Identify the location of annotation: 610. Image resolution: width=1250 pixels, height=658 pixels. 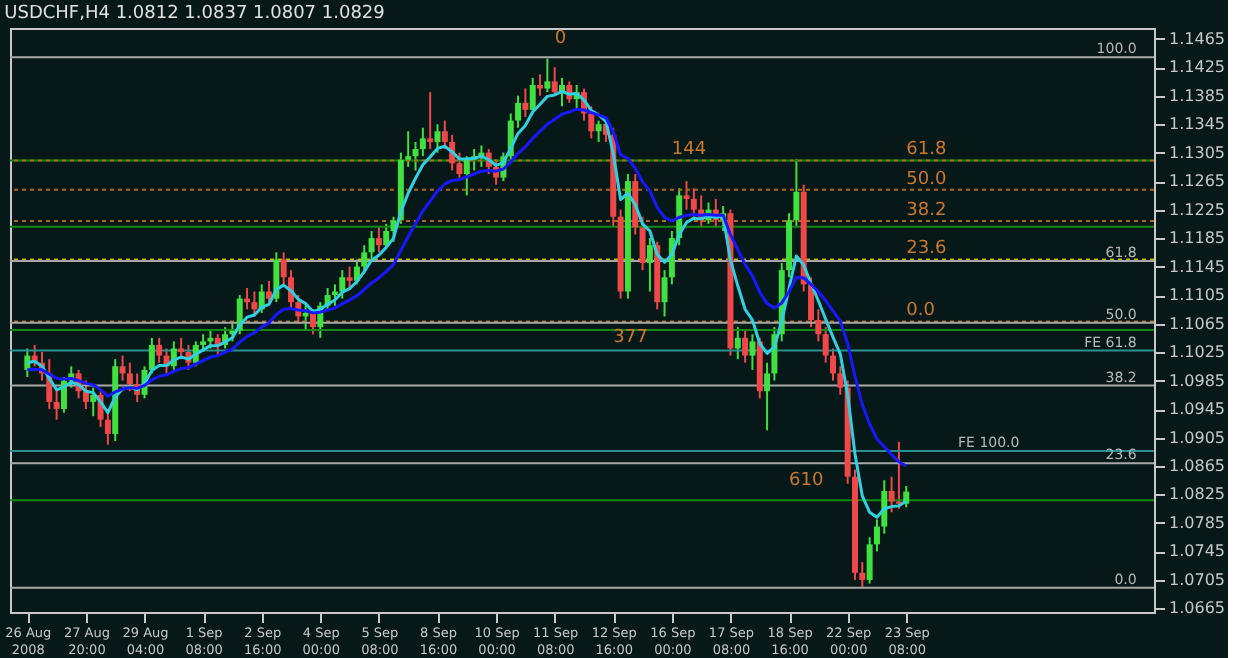
(806, 480).